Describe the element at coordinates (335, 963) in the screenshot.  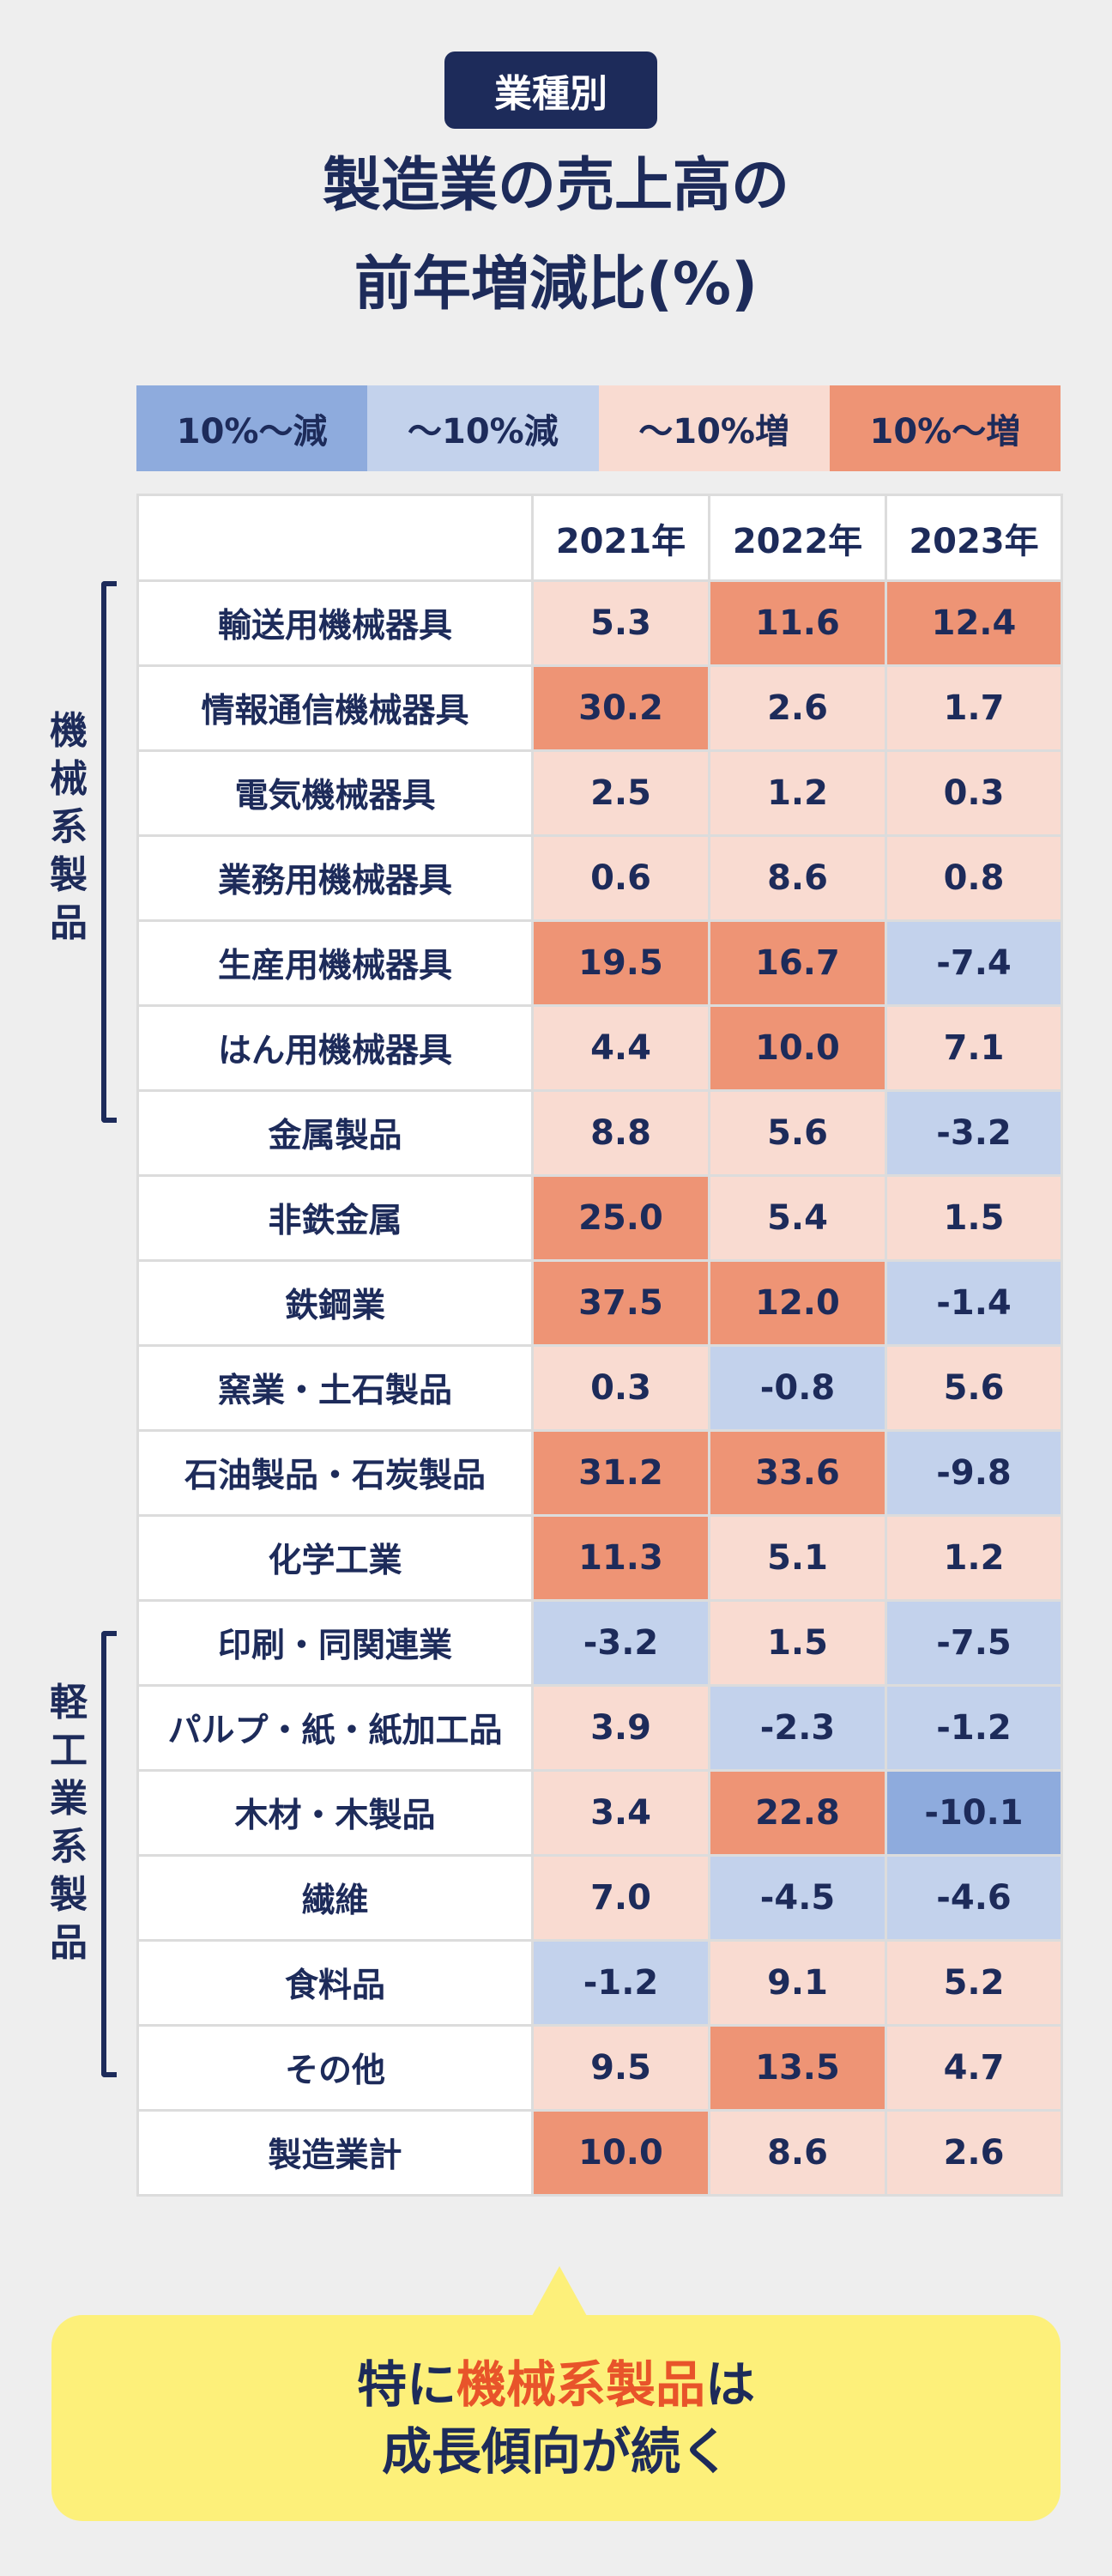
I see `industry-name-cell: 生産用機械器具` at that location.